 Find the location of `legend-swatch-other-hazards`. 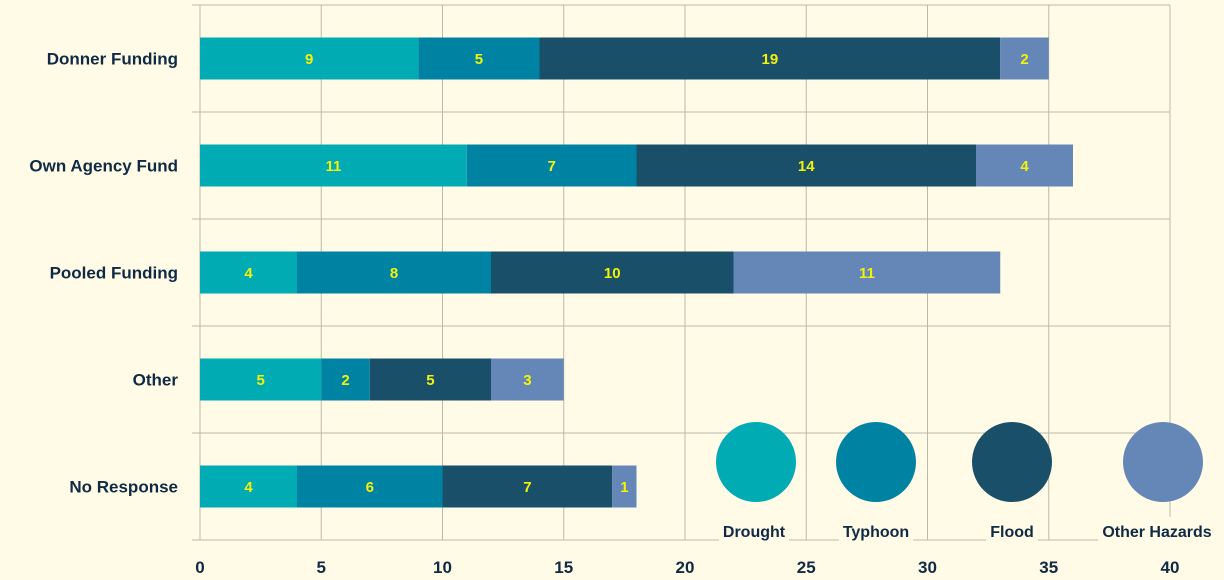

legend-swatch-other-hazards is located at coordinates (1163, 462).